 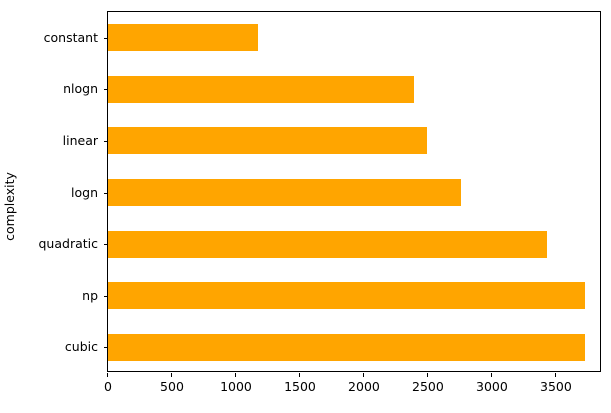 I want to click on bar-constant, so click(x=183, y=38).